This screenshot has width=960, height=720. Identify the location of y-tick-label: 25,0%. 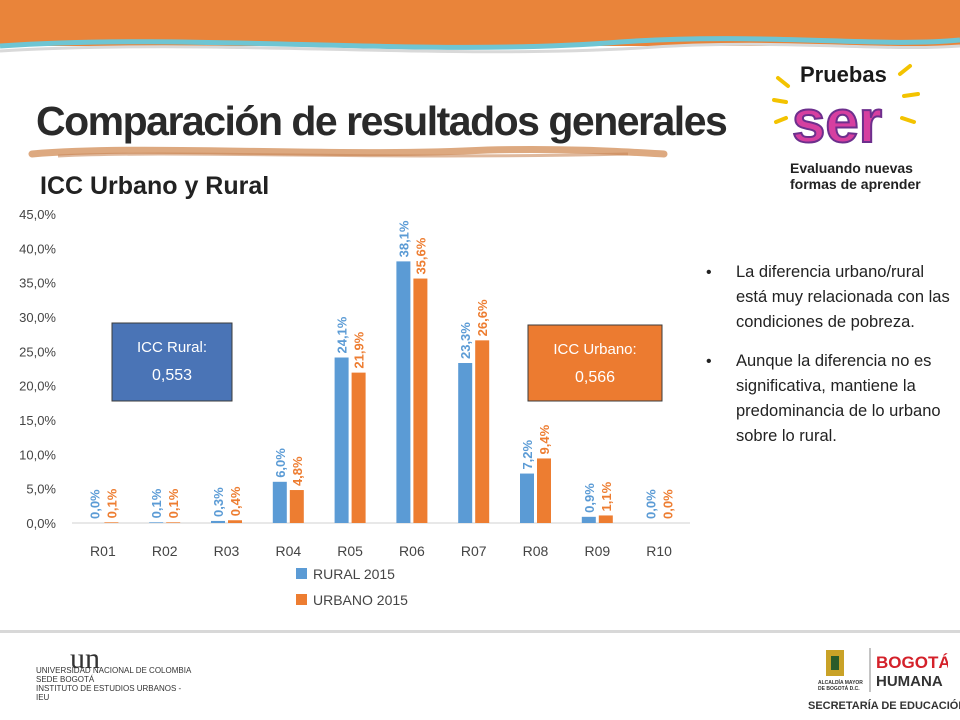
(37, 351).